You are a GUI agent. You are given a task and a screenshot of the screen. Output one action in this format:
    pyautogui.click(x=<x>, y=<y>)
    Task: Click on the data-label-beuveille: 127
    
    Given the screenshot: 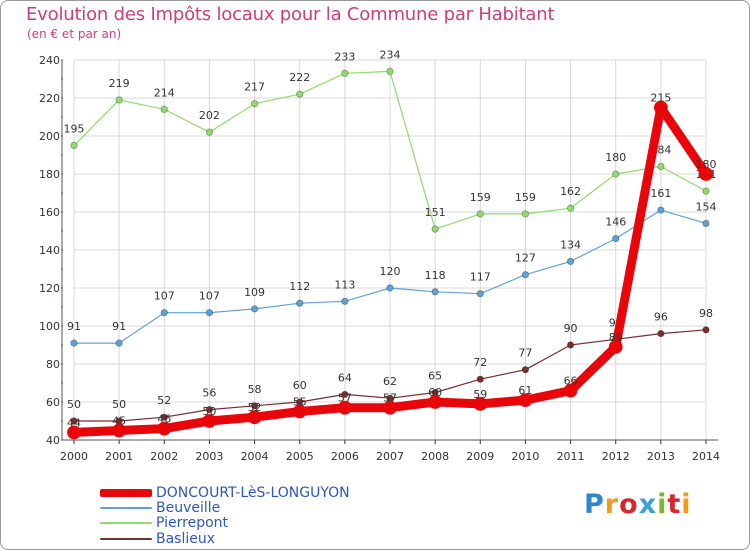 What is the action you would take?
    pyautogui.click(x=525, y=258)
    